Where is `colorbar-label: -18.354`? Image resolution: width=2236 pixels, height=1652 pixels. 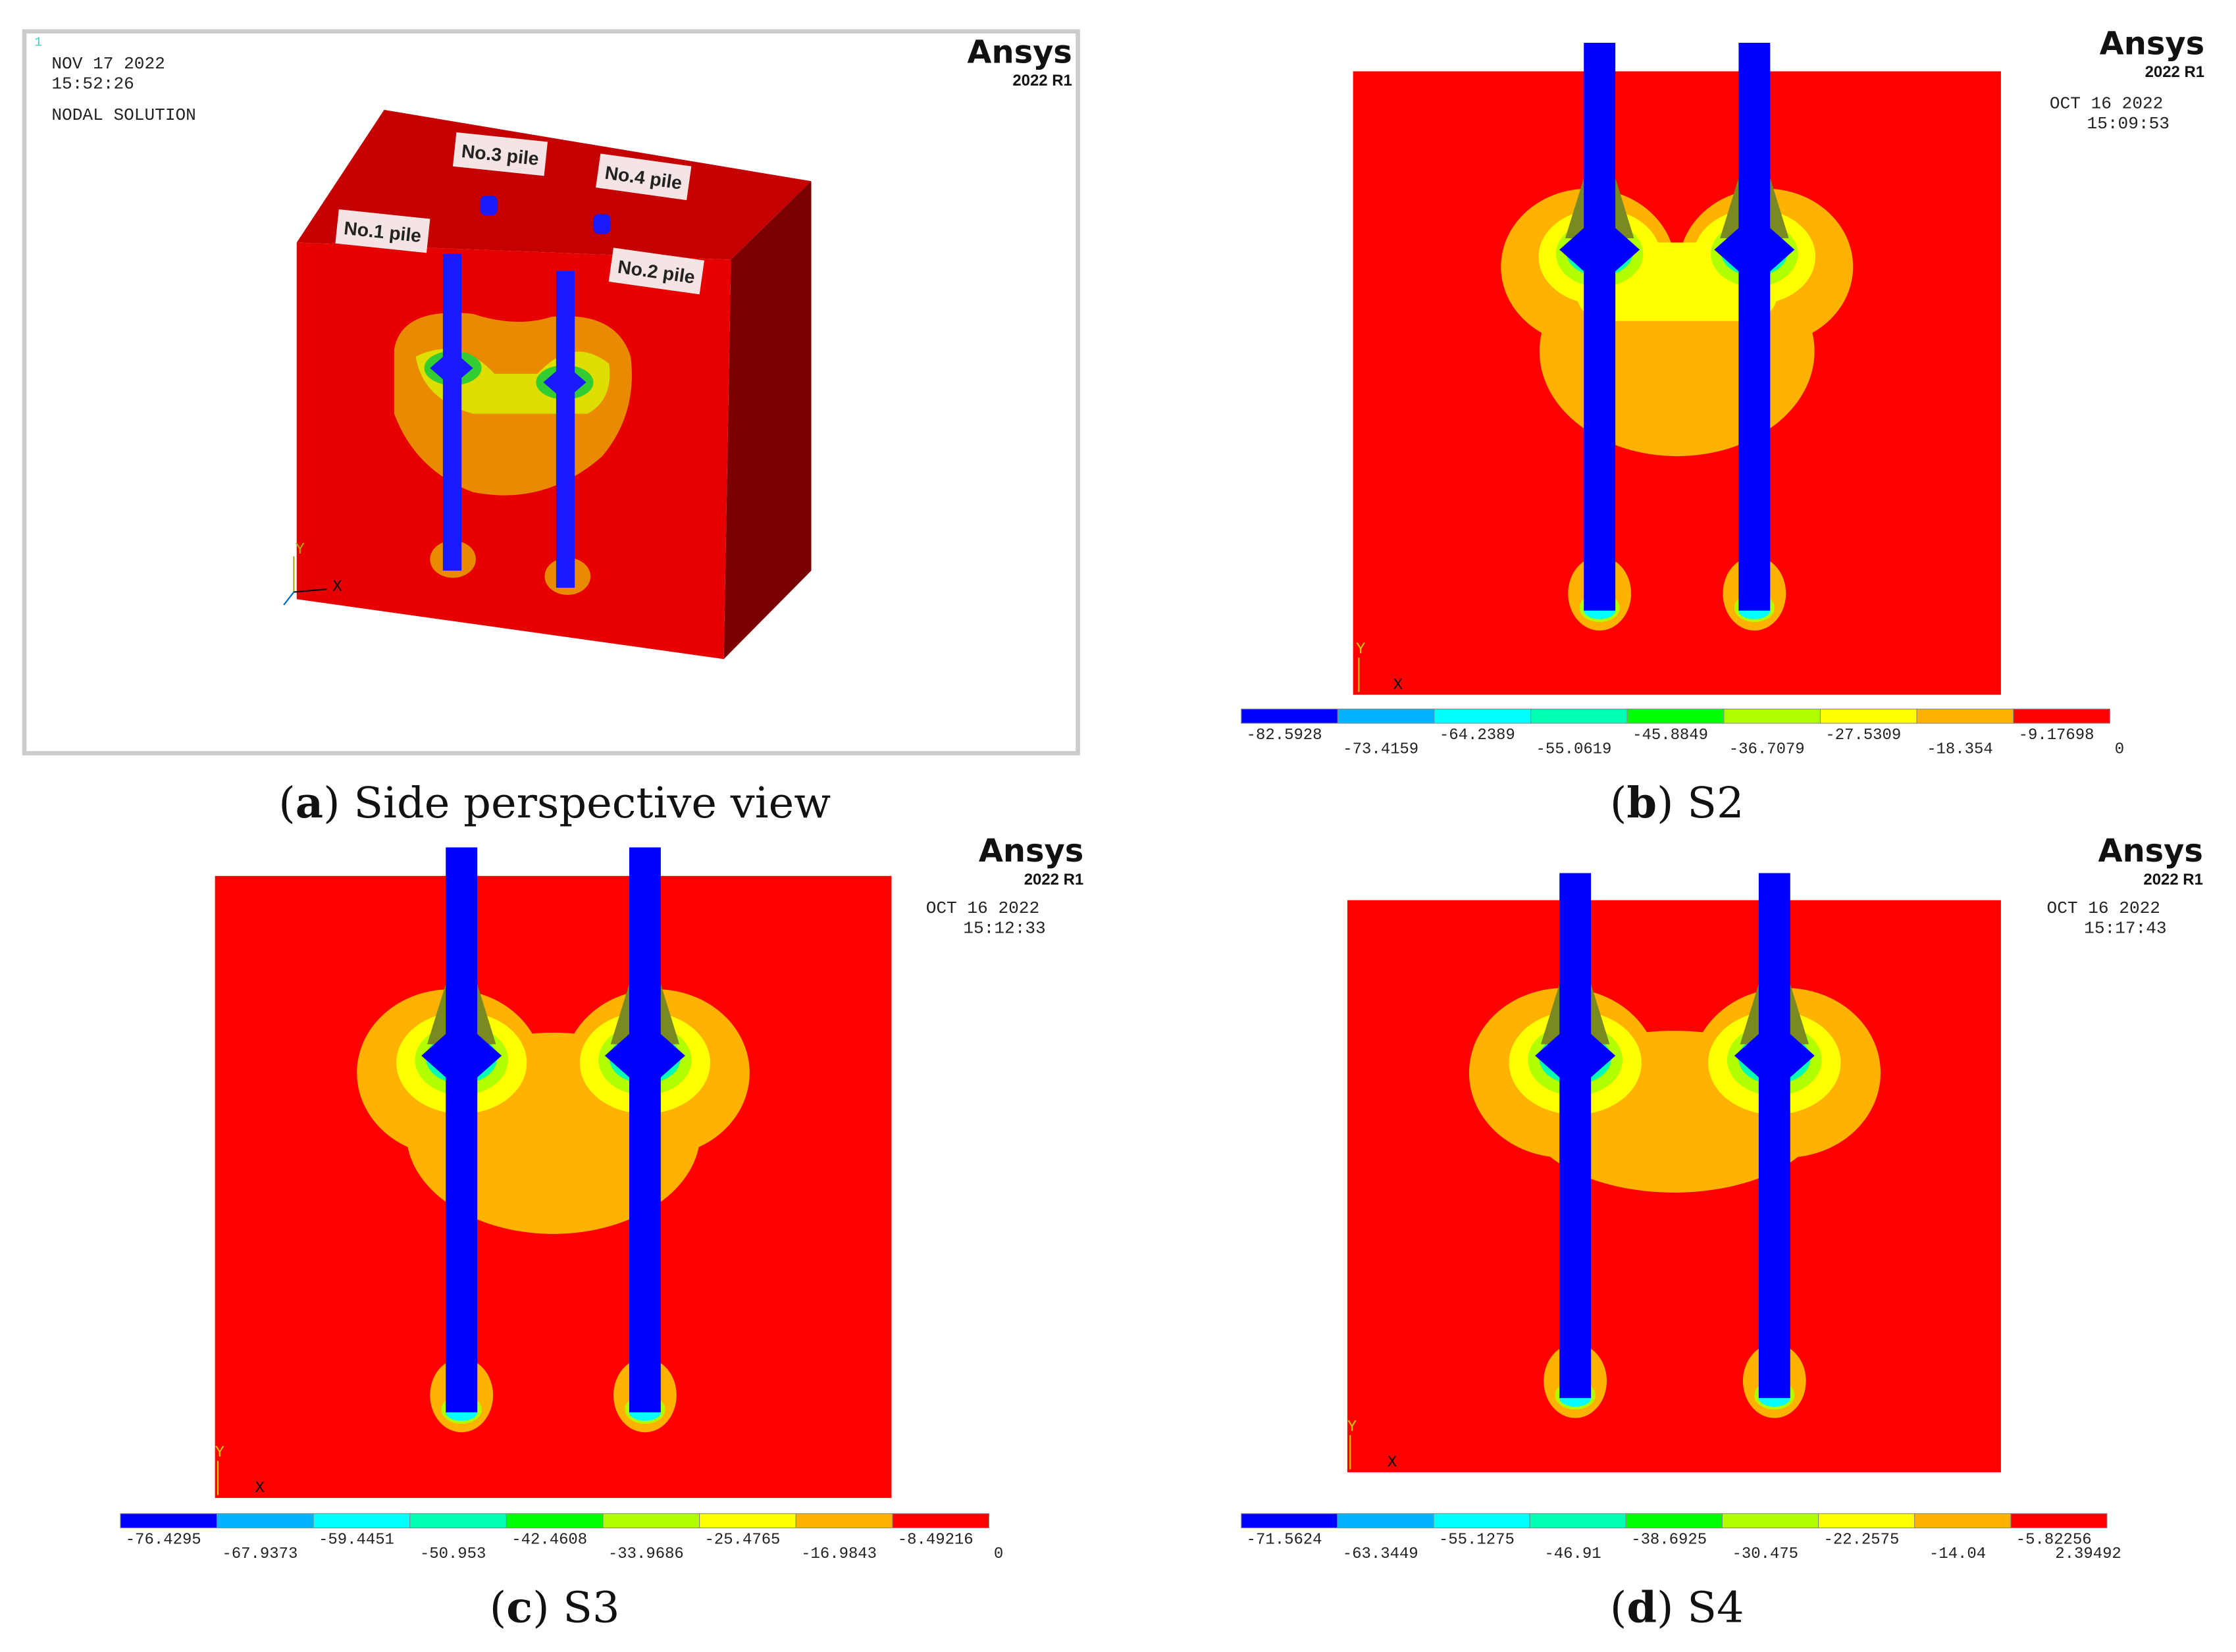
colorbar-label: -18.354 is located at coordinates (1960, 749).